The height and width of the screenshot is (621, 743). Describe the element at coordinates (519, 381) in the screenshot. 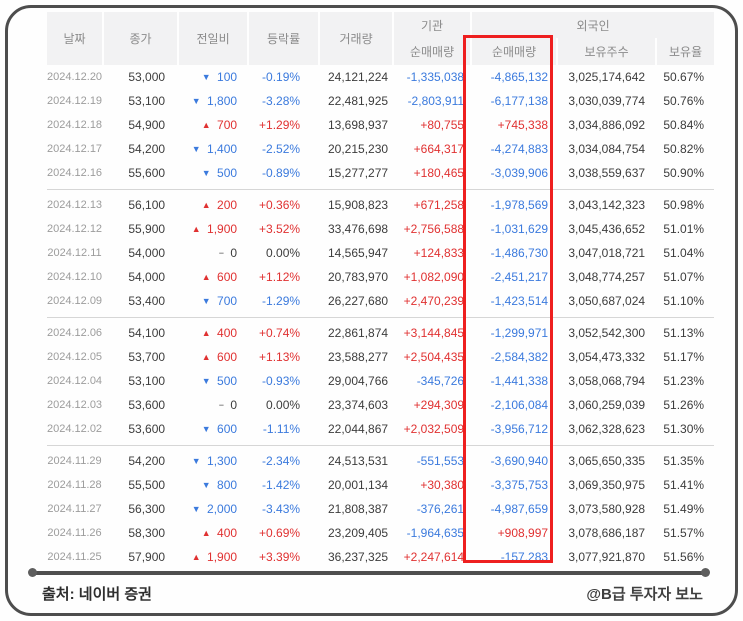

I see `cell-foreigner-net: -1,441,338` at that location.